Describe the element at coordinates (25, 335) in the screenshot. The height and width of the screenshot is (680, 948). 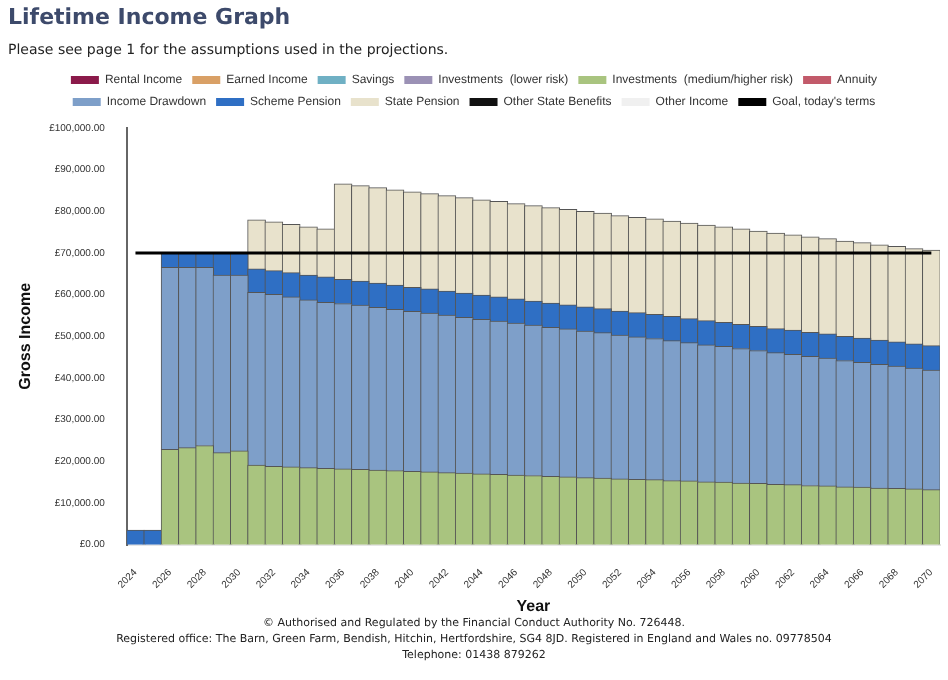
I see `y-axis-title: Gross Income` at that location.